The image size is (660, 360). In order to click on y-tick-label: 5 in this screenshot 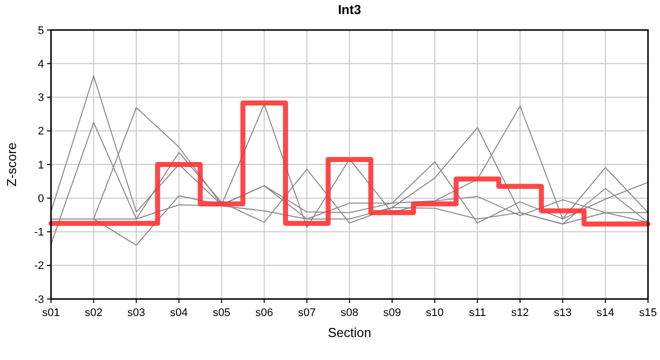, I will do `click(41, 30)`.